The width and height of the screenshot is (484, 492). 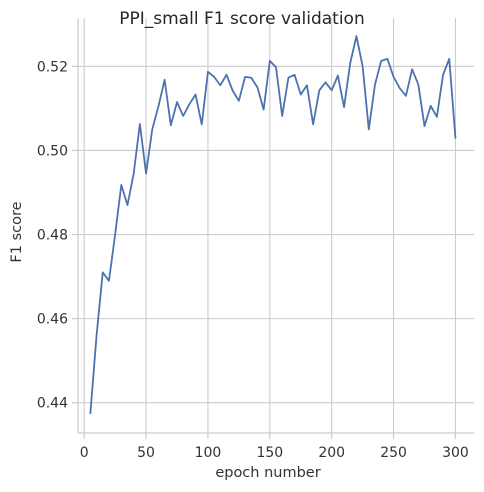 What do you see at coordinates (84, 453) in the screenshot?
I see `x-tick-label: 0` at bounding box center [84, 453].